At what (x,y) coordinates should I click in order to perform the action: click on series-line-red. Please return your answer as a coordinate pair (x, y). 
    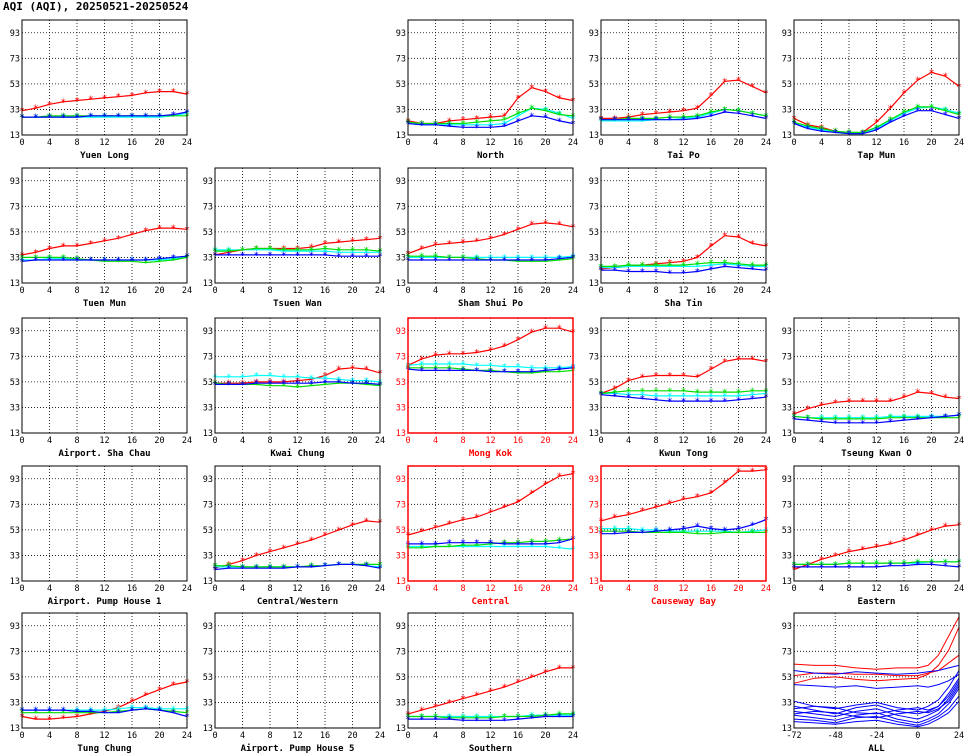
    Looking at the image, I should click on (683, 495).